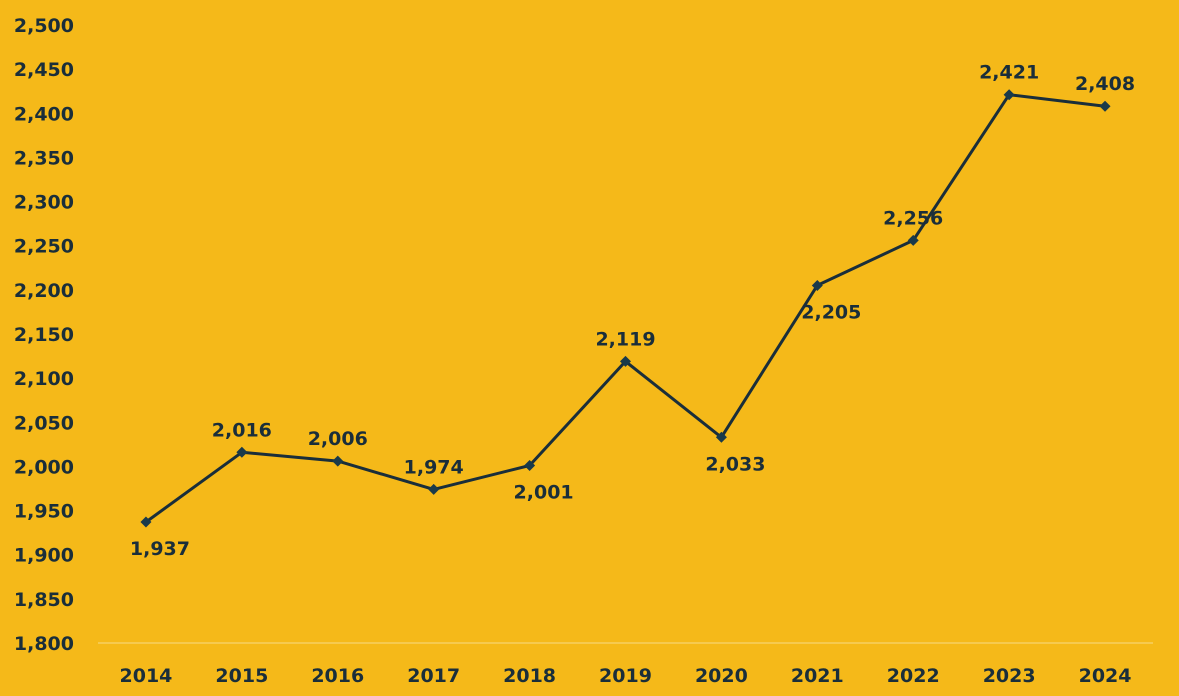 This screenshot has width=1179, height=696. I want to click on y-tick-label: 2,300, so click(44, 203).